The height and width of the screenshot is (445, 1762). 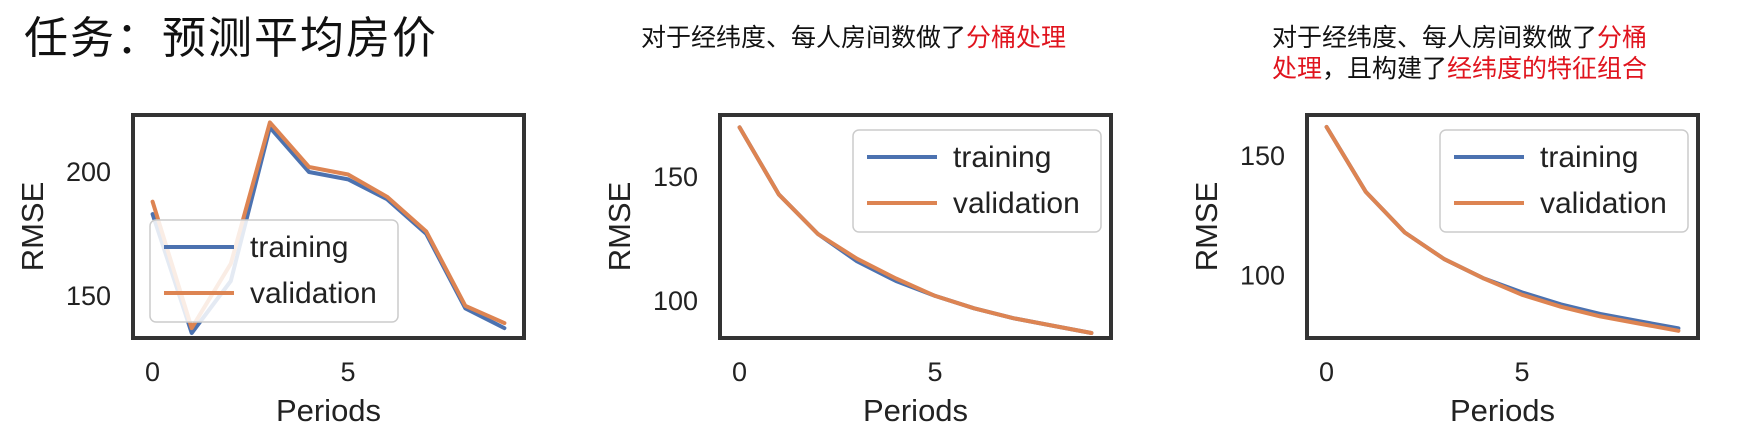 What do you see at coordinates (88, 172) in the screenshot?
I see `y-tick-label: 200` at bounding box center [88, 172].